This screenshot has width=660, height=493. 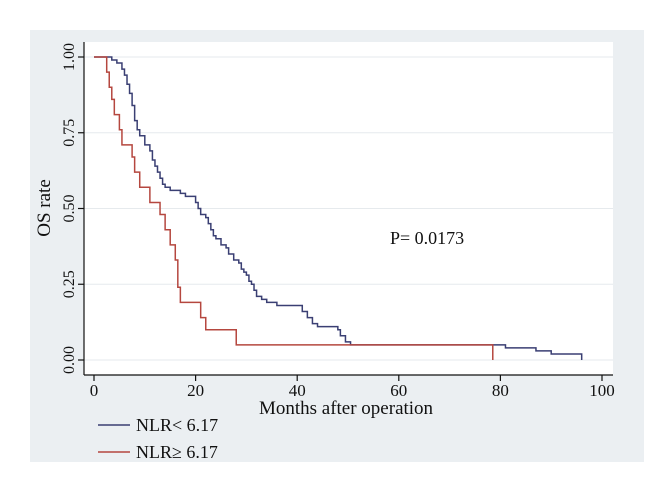 I want to click on y-tick-label-2: 0.50, so click(x=69, y=209).